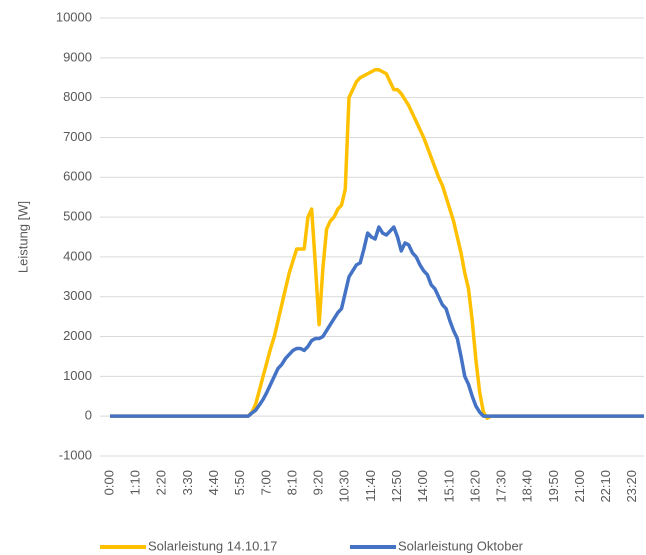 Image resolution: width=646 pixels, height=555 pixels. I want to click on x-tick-label: 21:00, so click(579, 486).